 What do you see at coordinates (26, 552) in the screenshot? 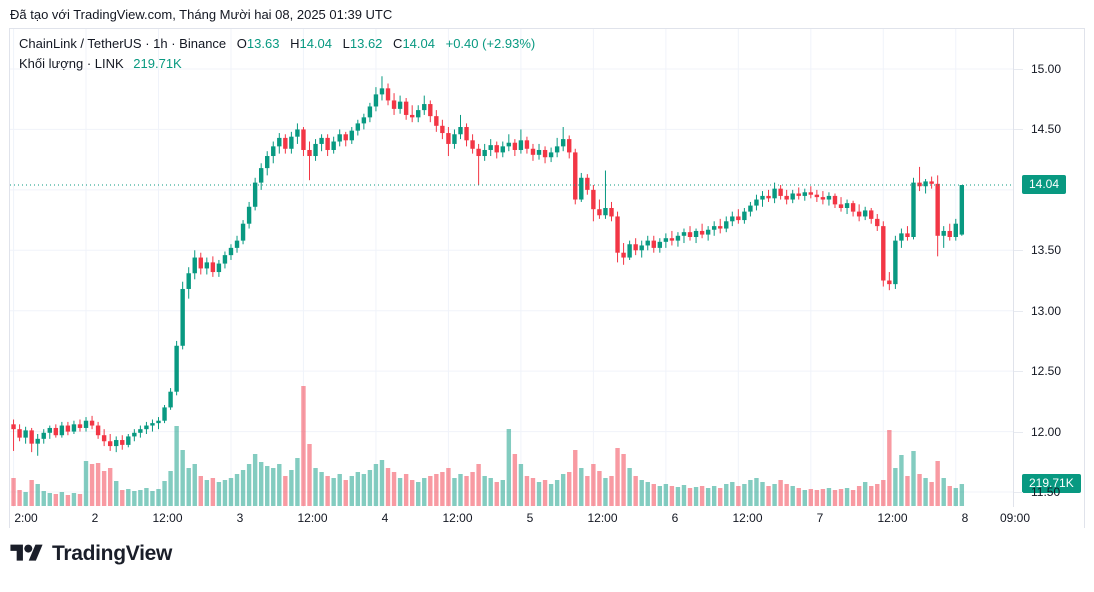
I see `tradingview-logo-icon` at bounding box center [26, 552].